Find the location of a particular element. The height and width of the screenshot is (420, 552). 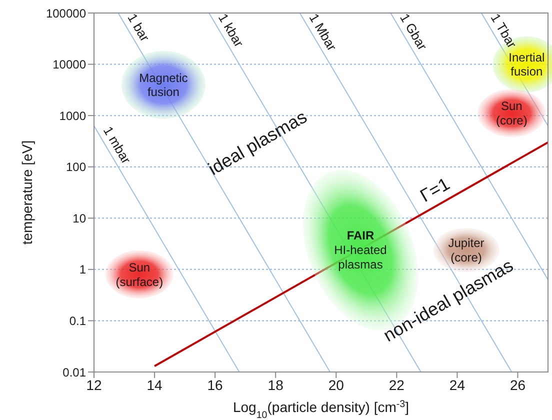

y-tick-label: 1 is located at coordinates (82, 269).